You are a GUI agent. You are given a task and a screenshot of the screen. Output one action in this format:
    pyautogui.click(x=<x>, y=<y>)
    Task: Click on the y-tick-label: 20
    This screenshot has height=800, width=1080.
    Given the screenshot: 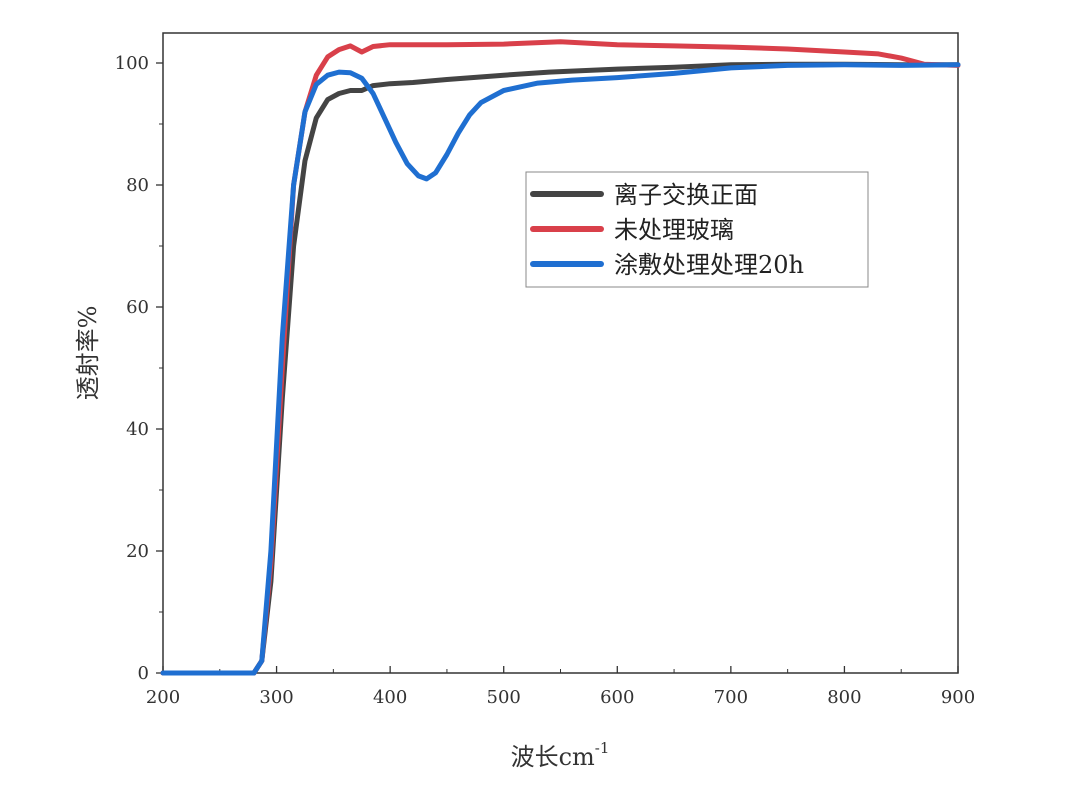 What is the action you would take?
    pyautogui.click(x=137, y=551)
    